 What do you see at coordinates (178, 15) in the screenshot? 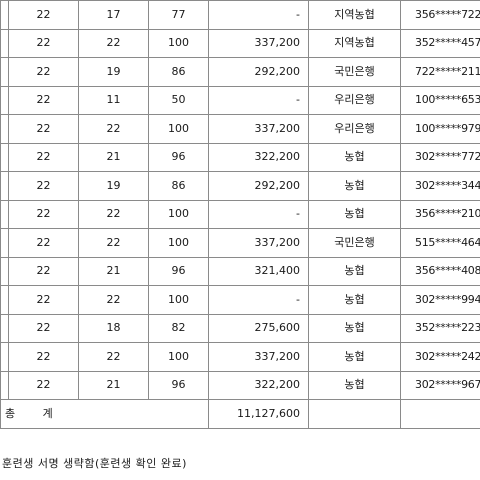
I see `attendance-rate-cell: 77` at bounding box center [178, 15].